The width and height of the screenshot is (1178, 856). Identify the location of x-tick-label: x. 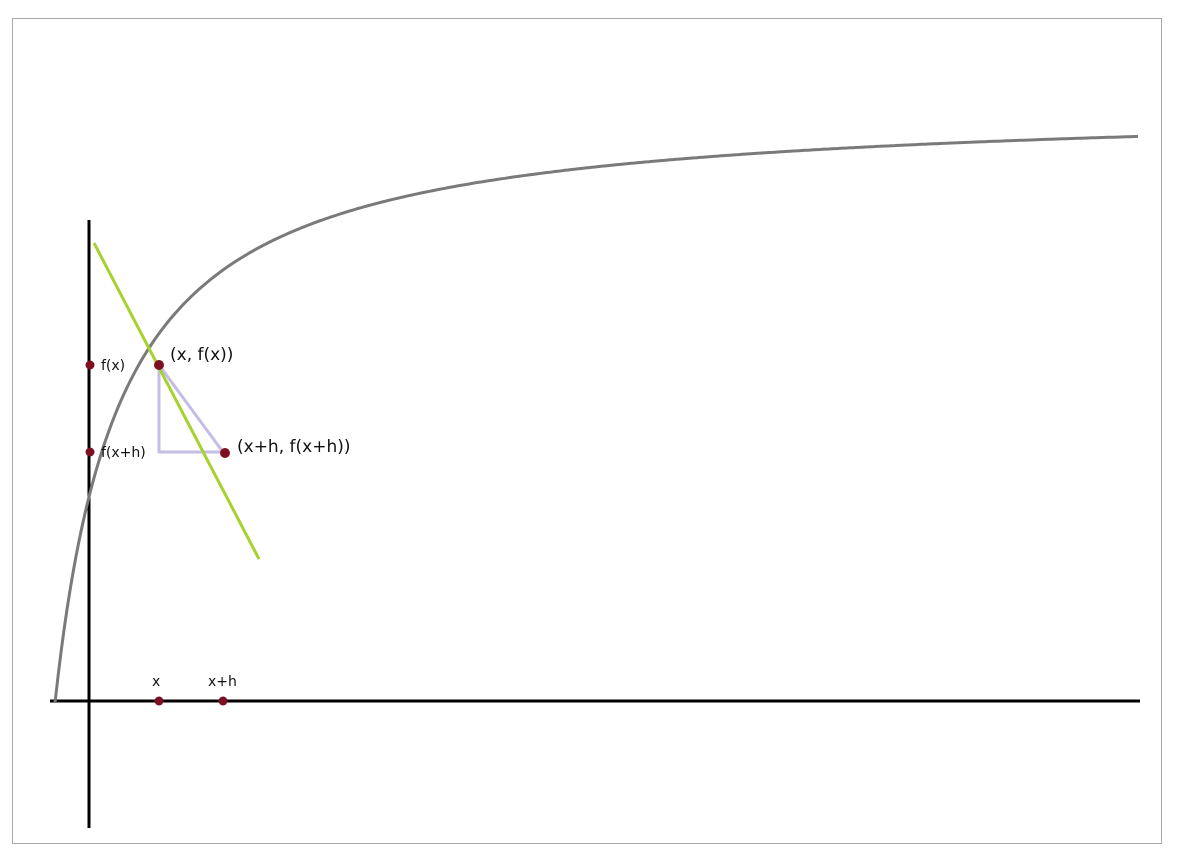
(156, 682).